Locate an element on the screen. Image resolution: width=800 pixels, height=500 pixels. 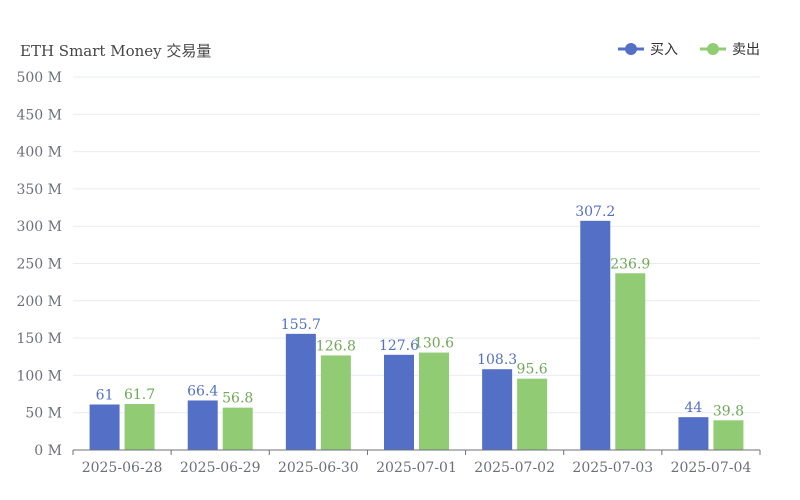
data-label-buy: 307.2 is located at coordinates (595, 212).